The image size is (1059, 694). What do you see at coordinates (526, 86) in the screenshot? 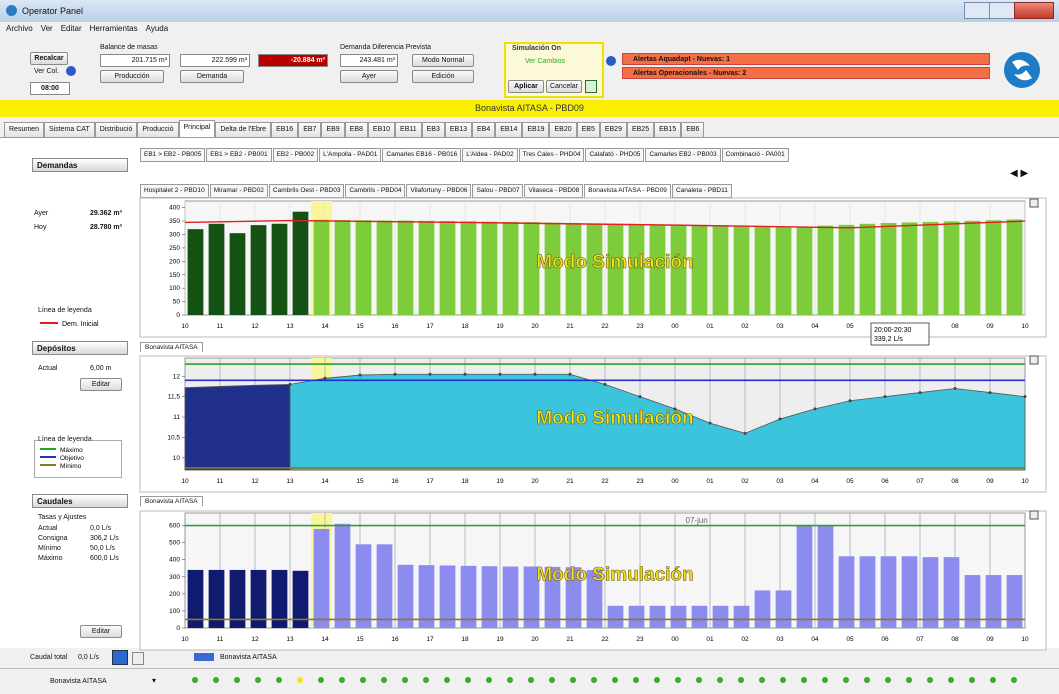
I see `apply-button: Aplicar` at bounding box center [526, 86].